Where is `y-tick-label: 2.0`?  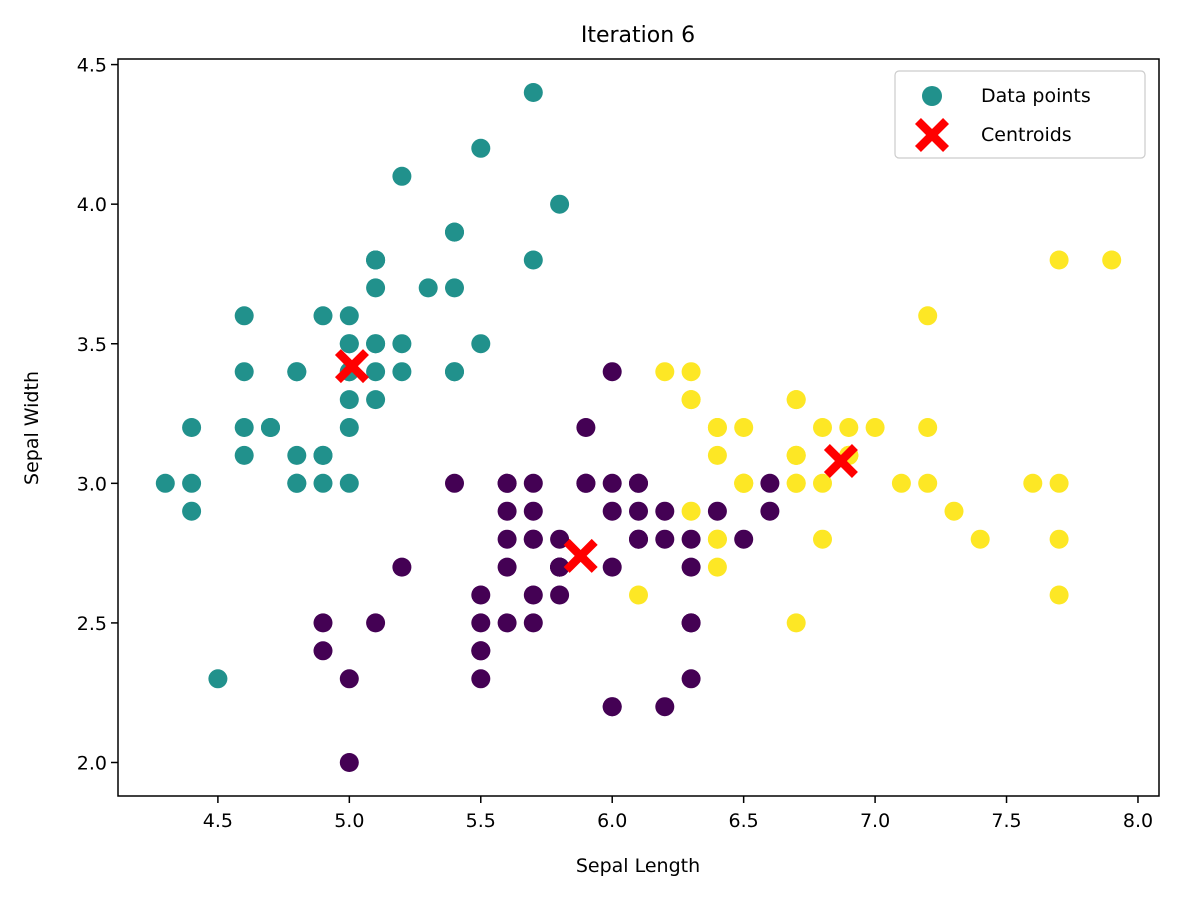
y-tick-label: 2.0 is located at coordinates (92, 764).